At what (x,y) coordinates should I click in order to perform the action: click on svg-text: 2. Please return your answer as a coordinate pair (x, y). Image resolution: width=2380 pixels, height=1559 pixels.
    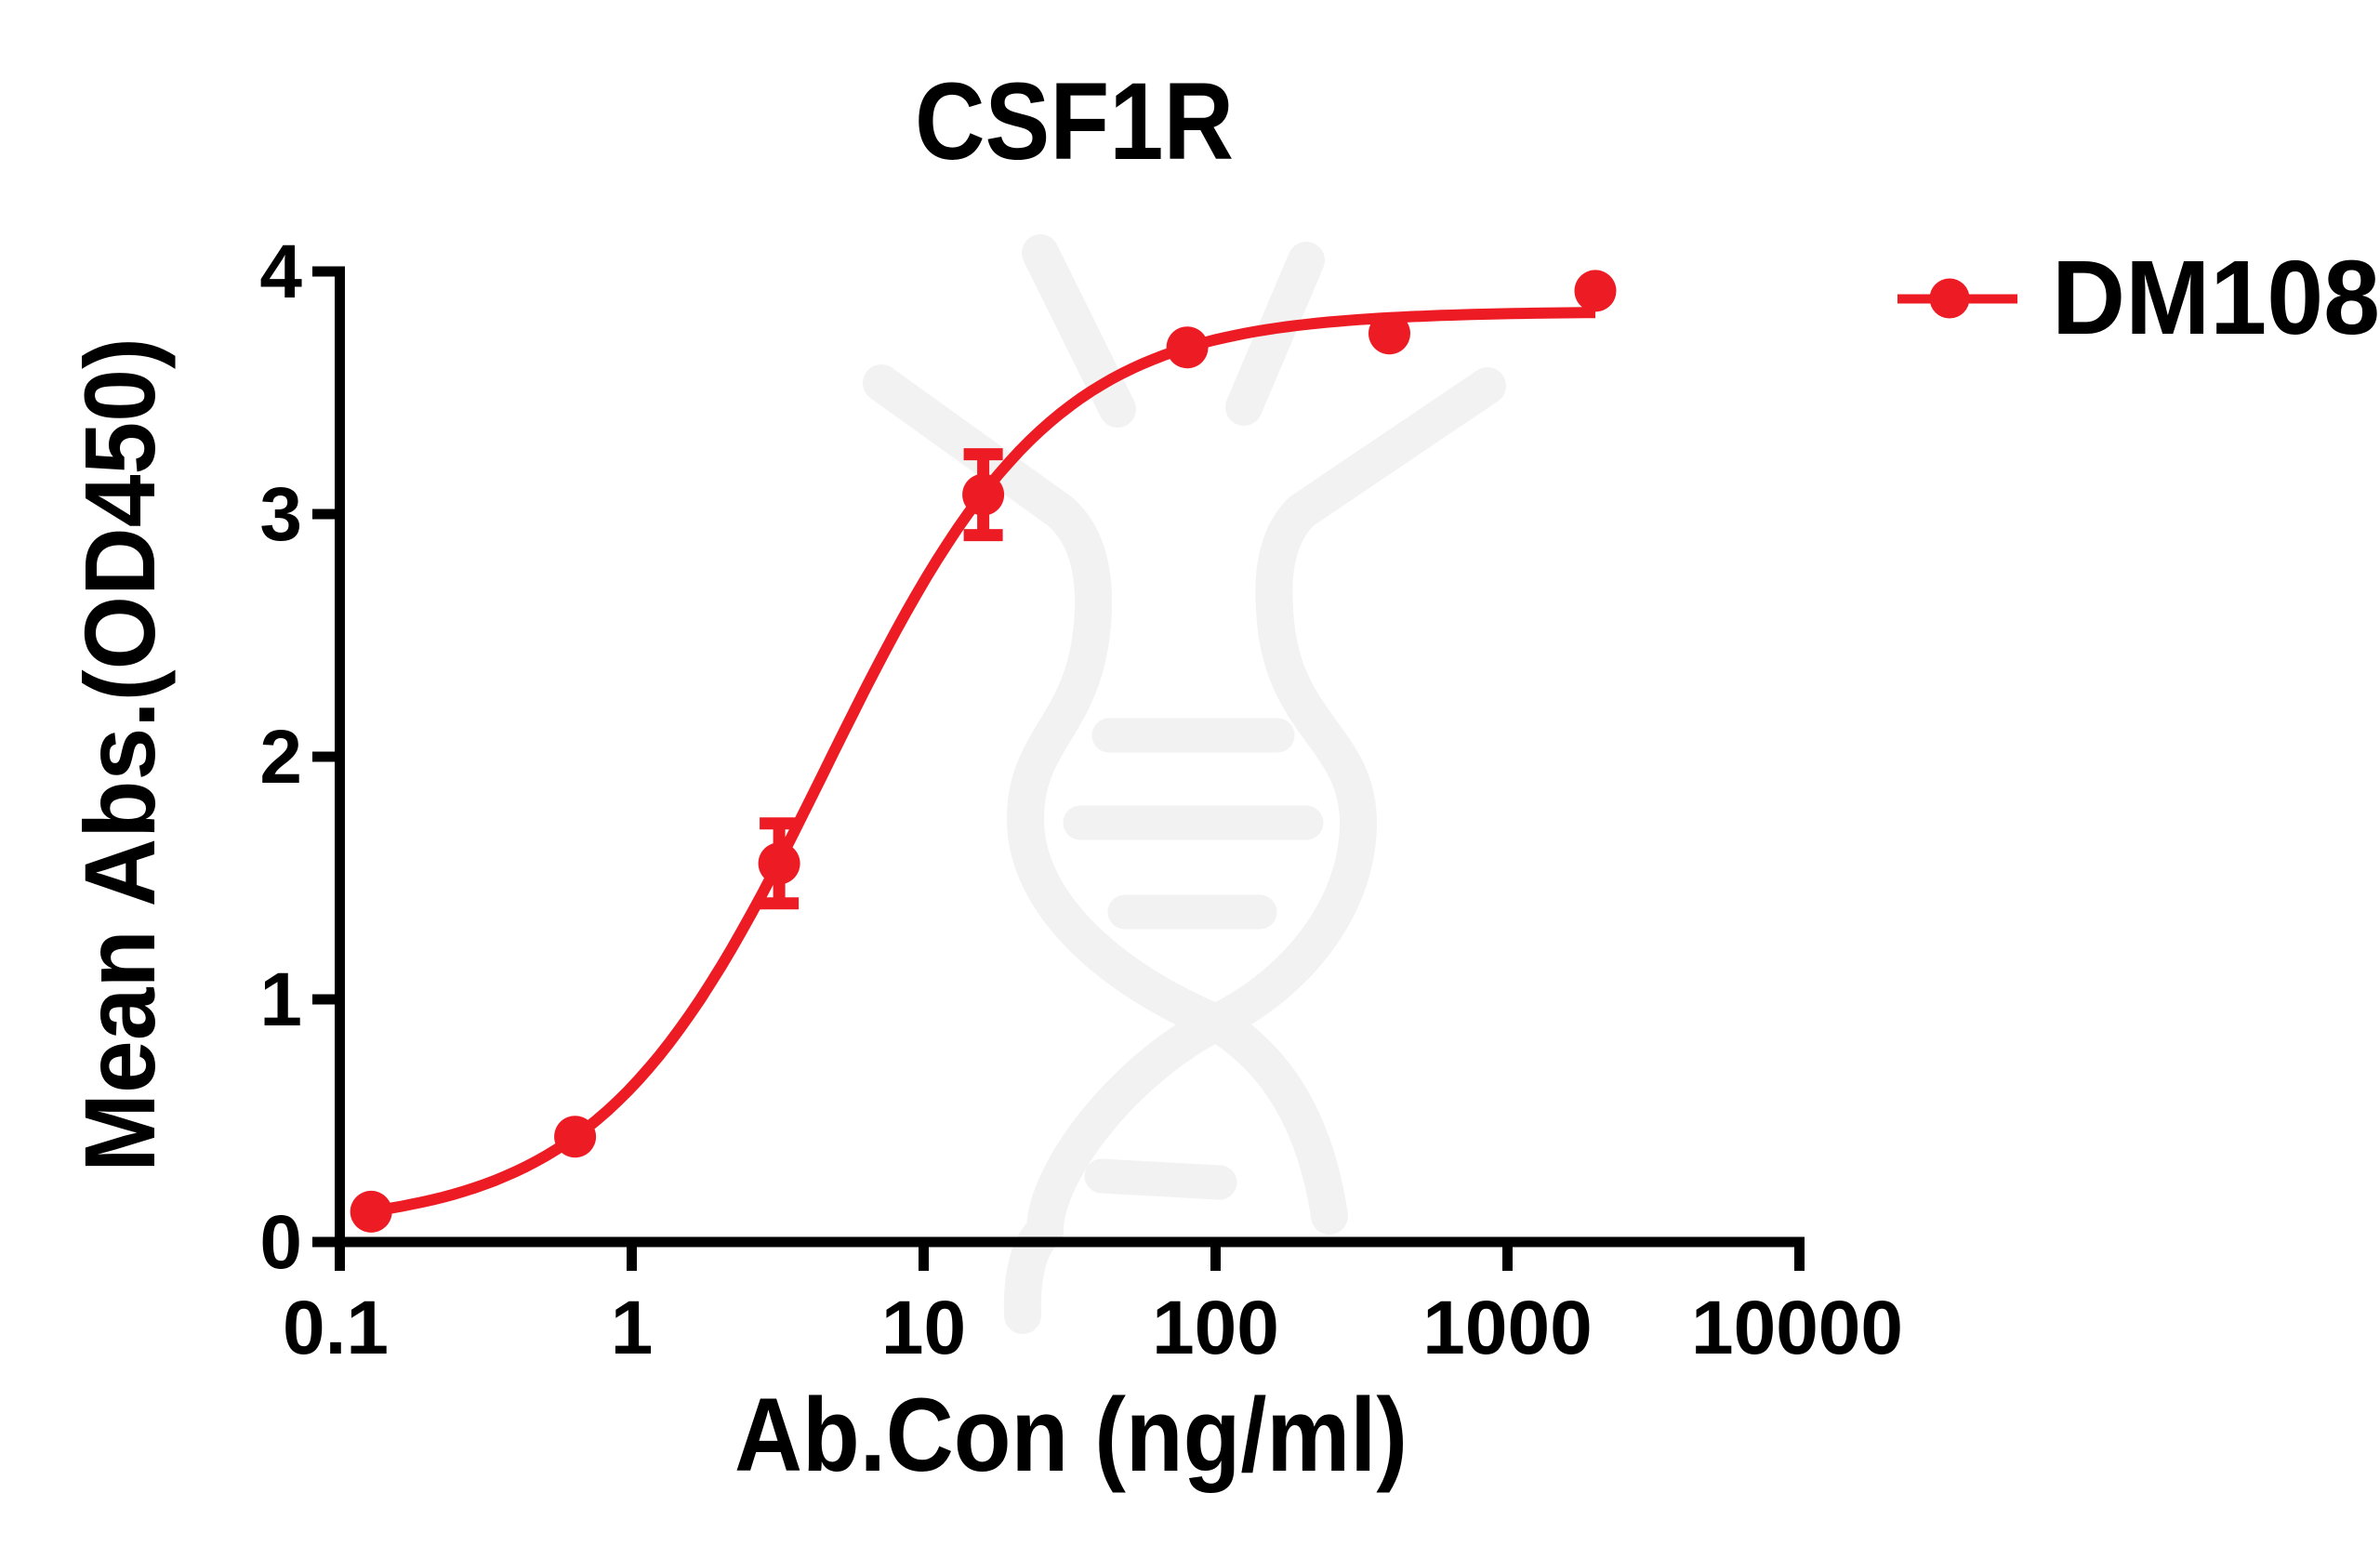
    Looking at the image, I should click on (280, 757).